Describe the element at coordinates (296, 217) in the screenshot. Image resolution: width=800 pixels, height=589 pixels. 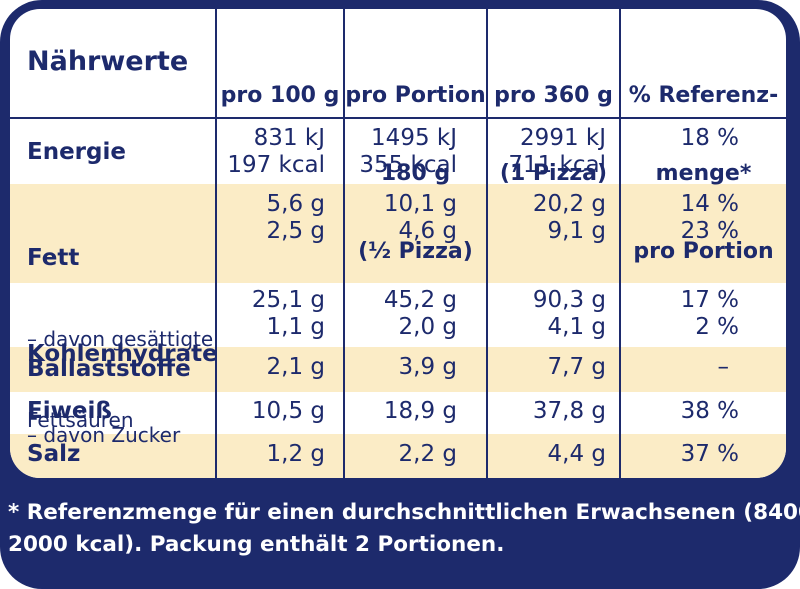
I see `fett-per-100g: 5,6 g 2,5 g` at that location.